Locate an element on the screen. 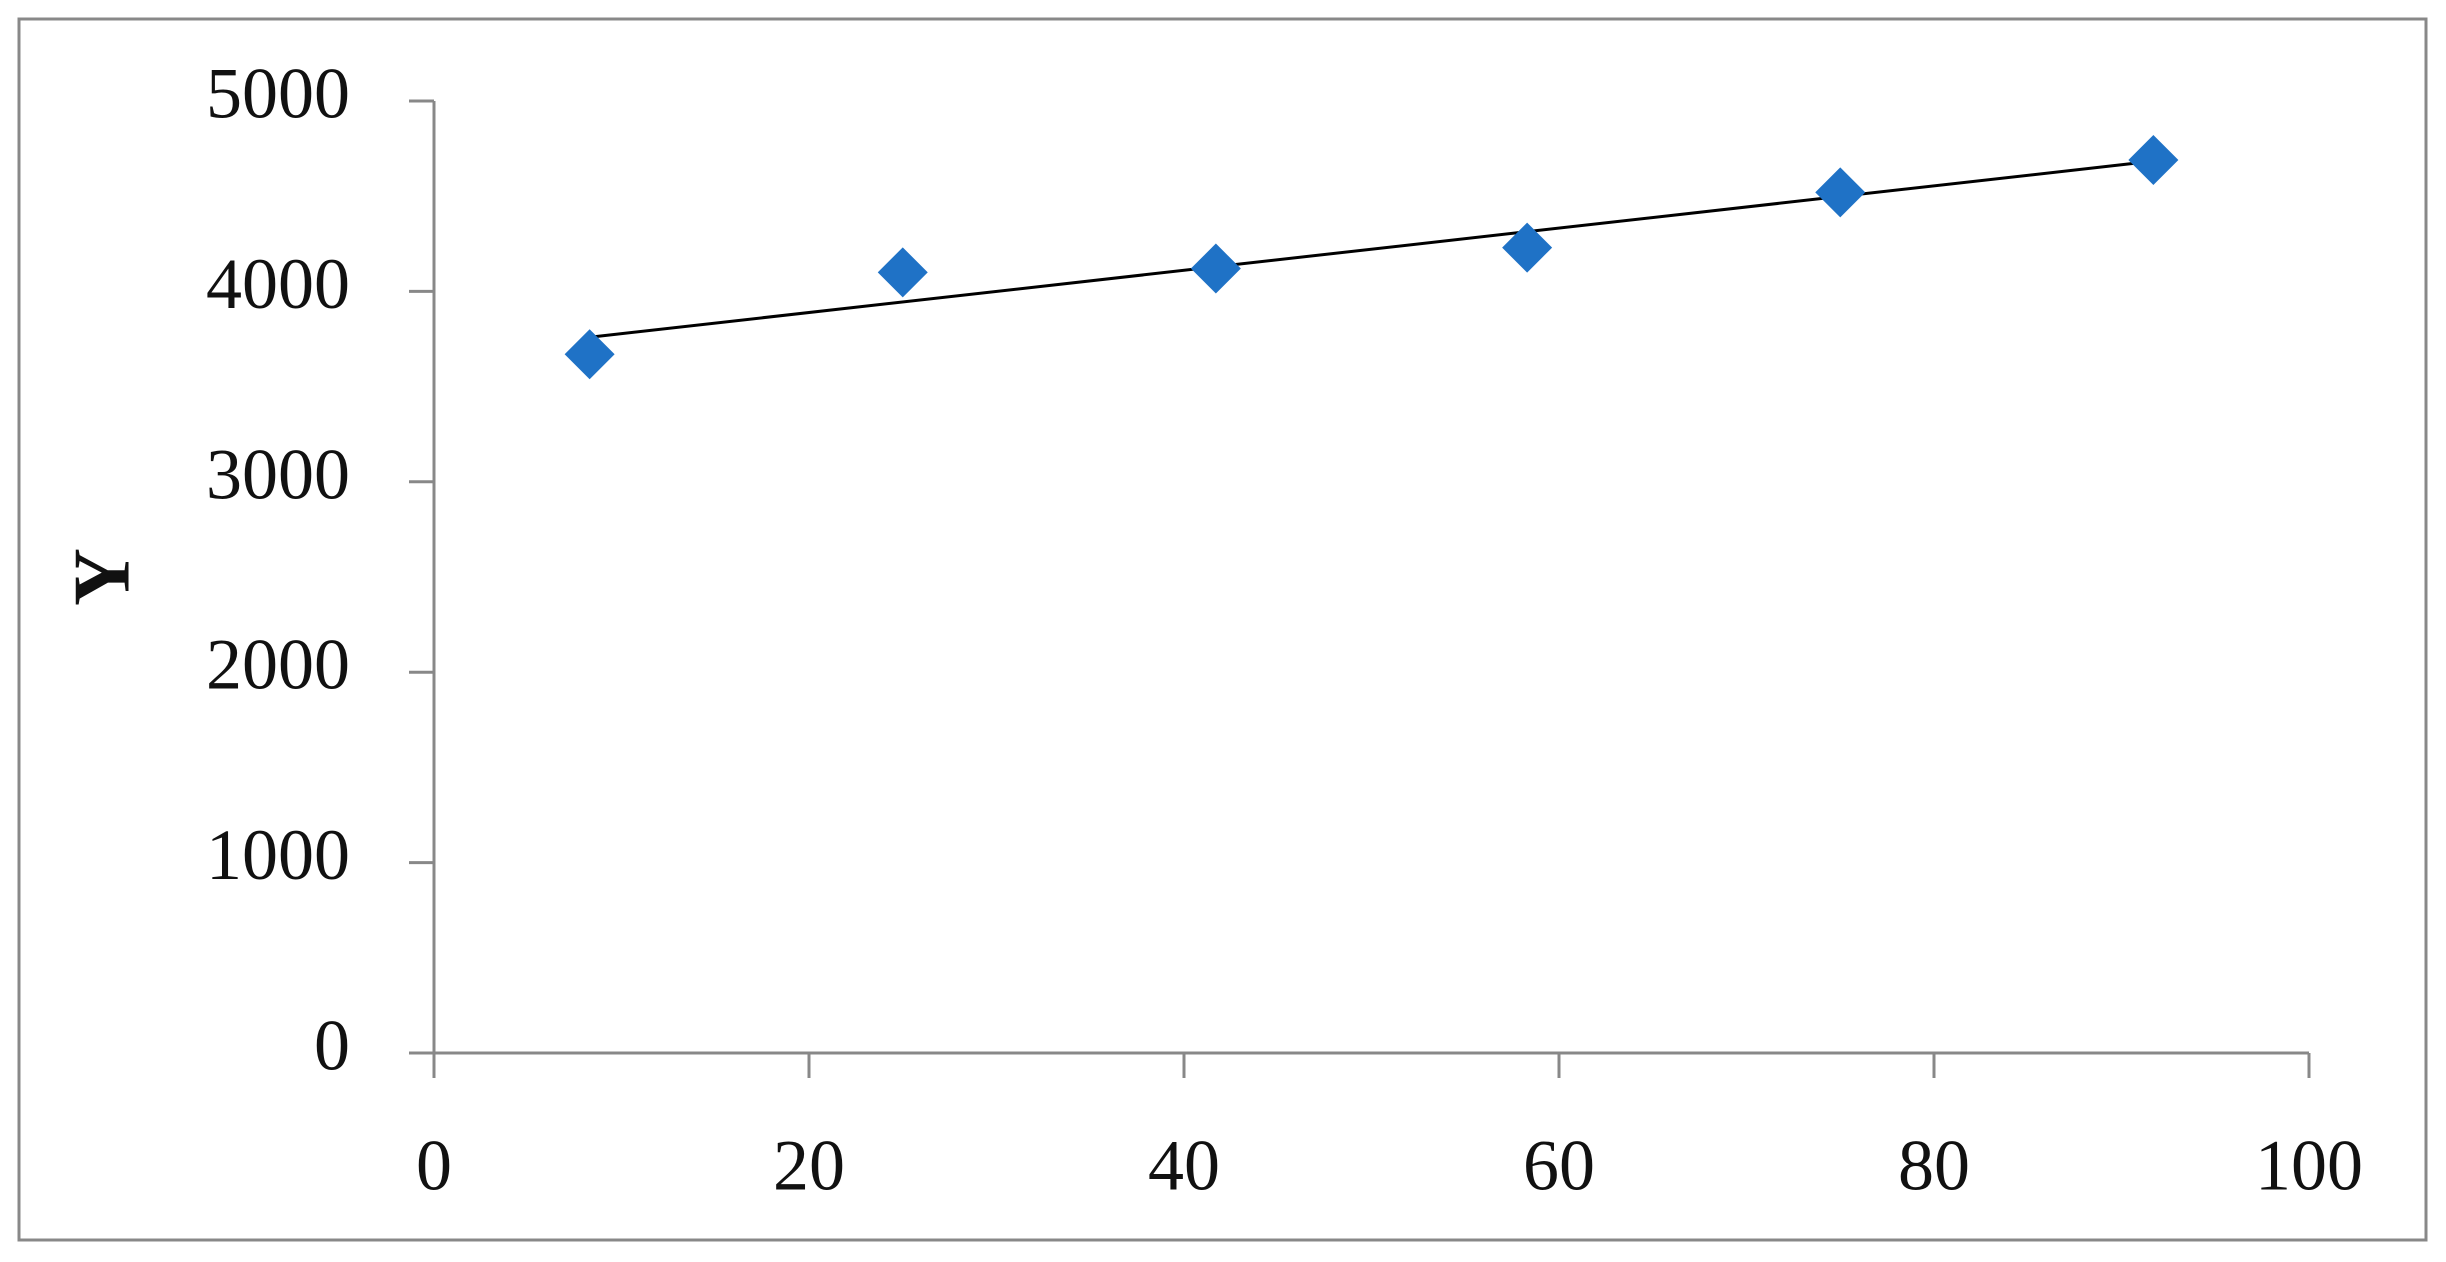 The image size is (2446, 1262). x-tick-label: 60 is located at coordinates (1559, 1166).